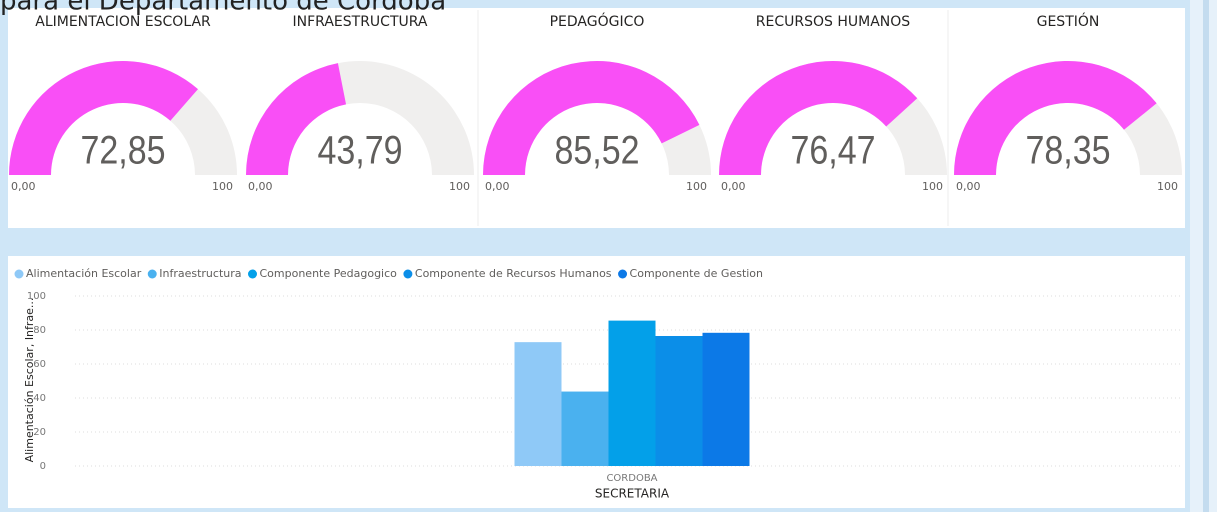  Describe the element at coordinates (1068, 21) in the screenshot. I see `gauge-title: GESTIÓN` at that location.